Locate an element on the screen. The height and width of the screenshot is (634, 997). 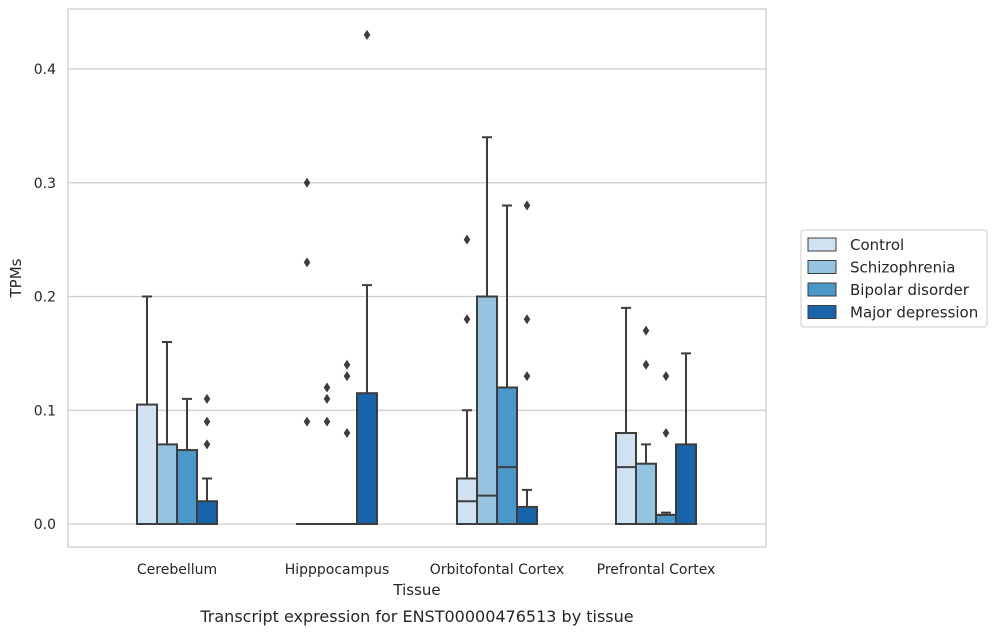
legend-item: Major depression is located at coordinates (892, 313).